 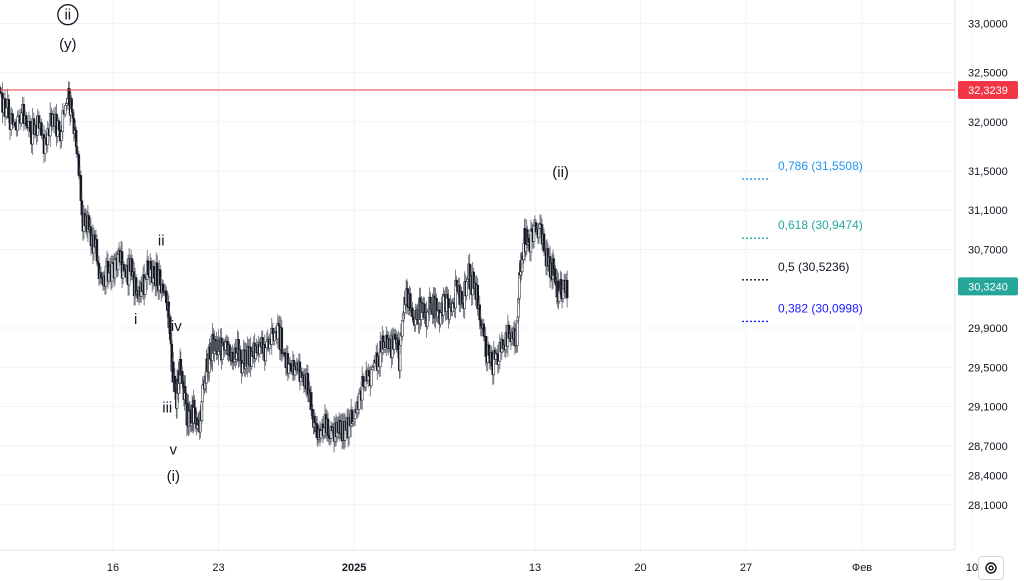 I want to click on y-tick-label: 33,0000, so click(x=988, y=25).